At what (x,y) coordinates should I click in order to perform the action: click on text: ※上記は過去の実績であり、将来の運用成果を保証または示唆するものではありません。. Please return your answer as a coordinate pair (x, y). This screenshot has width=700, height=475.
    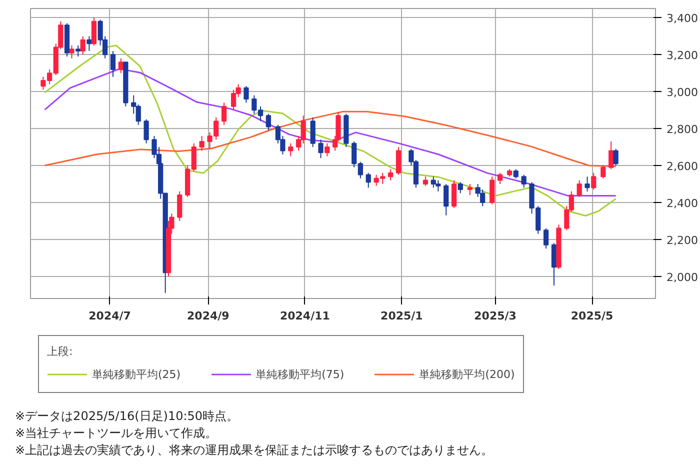
    Looking at the image, I should click on (254, 450).